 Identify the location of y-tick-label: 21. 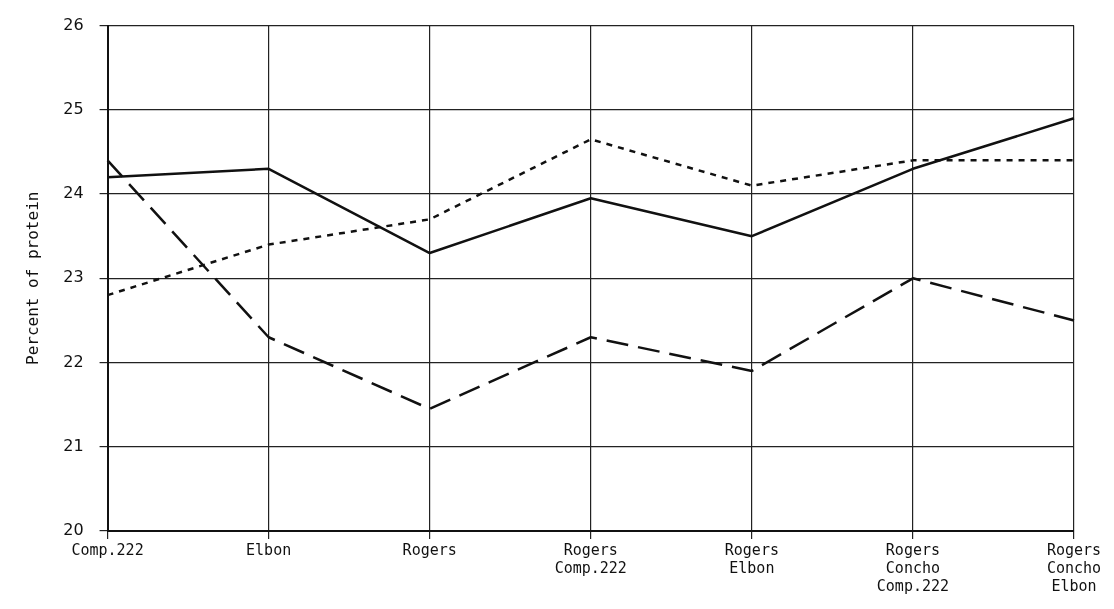
(73, 445).